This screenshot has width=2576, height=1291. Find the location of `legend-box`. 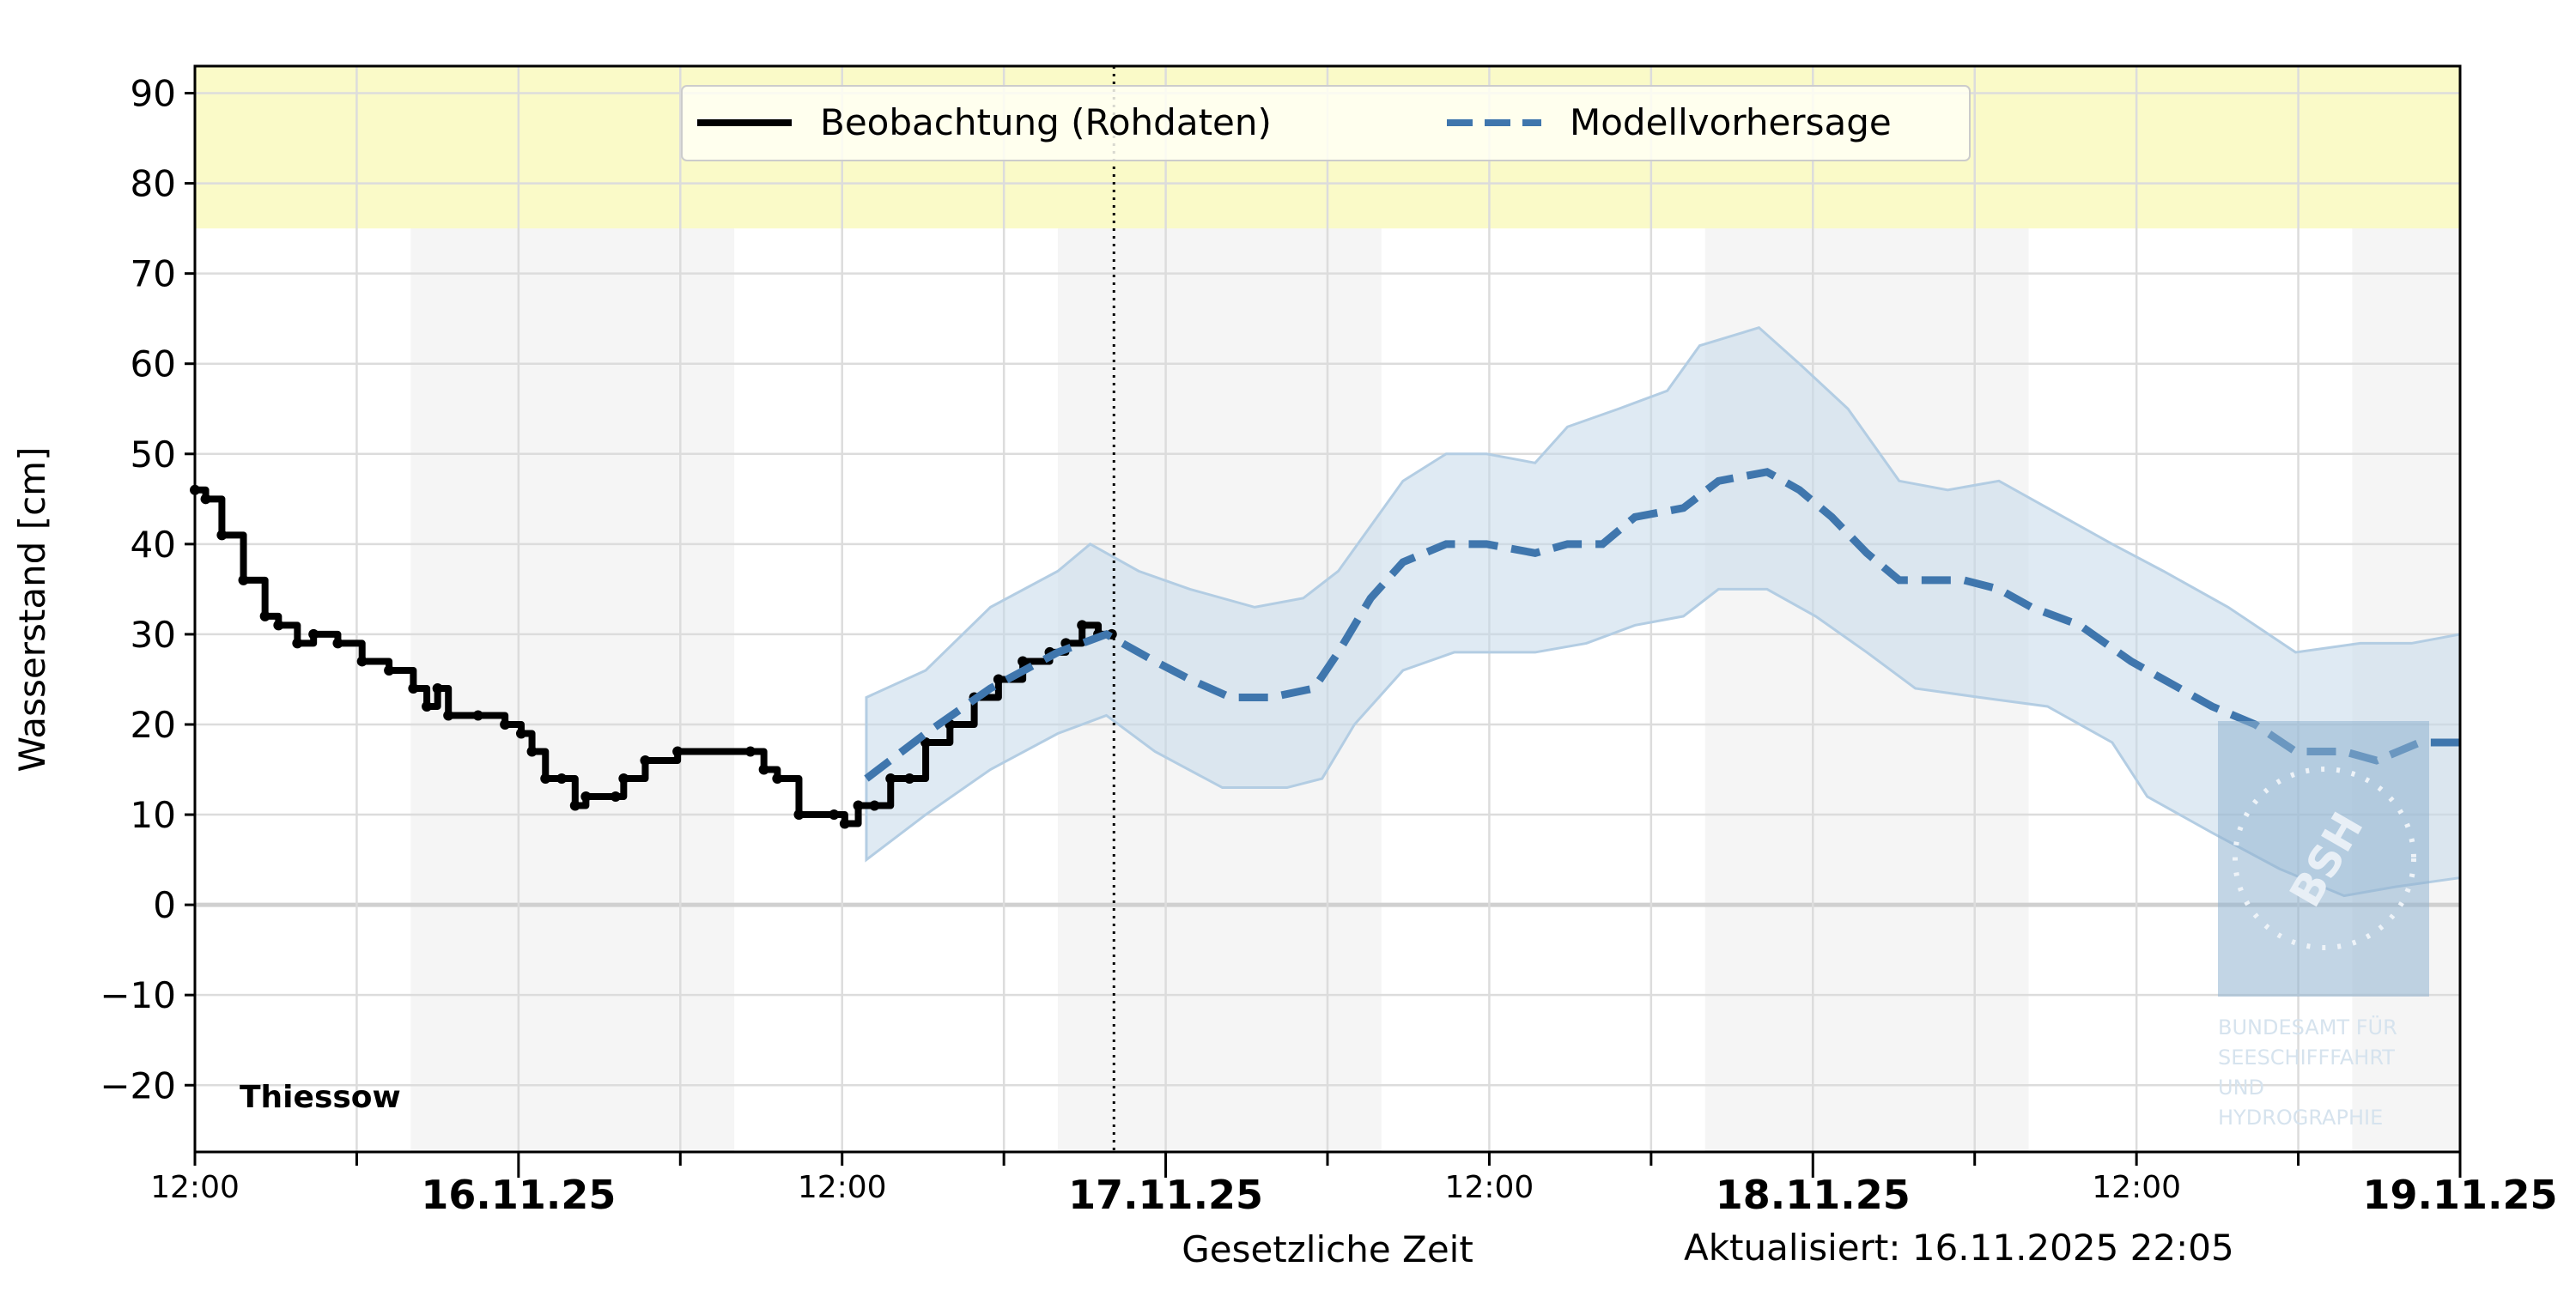

legend-box is located at coordinates (1326, 123).